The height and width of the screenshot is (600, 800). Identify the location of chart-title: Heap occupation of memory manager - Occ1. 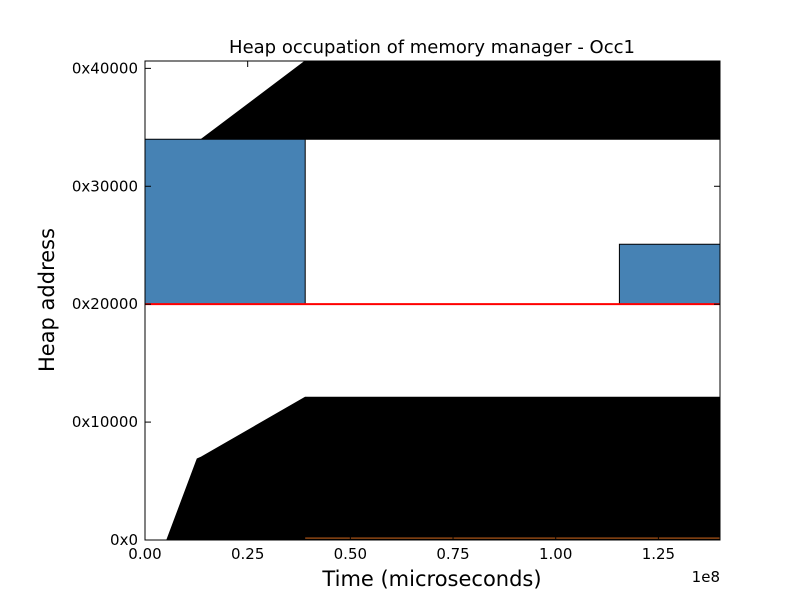
(432, 47).